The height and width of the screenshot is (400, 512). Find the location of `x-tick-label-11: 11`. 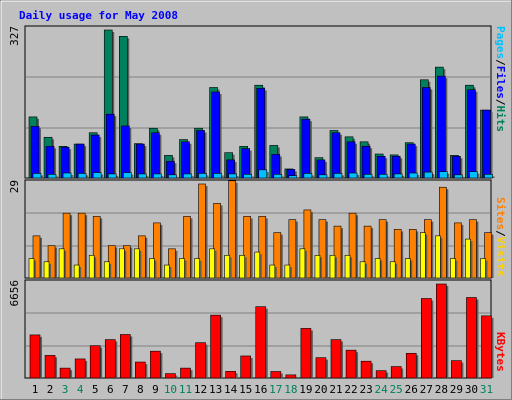

x-tick-label-11: 11 is located at coordinates (185, 389).